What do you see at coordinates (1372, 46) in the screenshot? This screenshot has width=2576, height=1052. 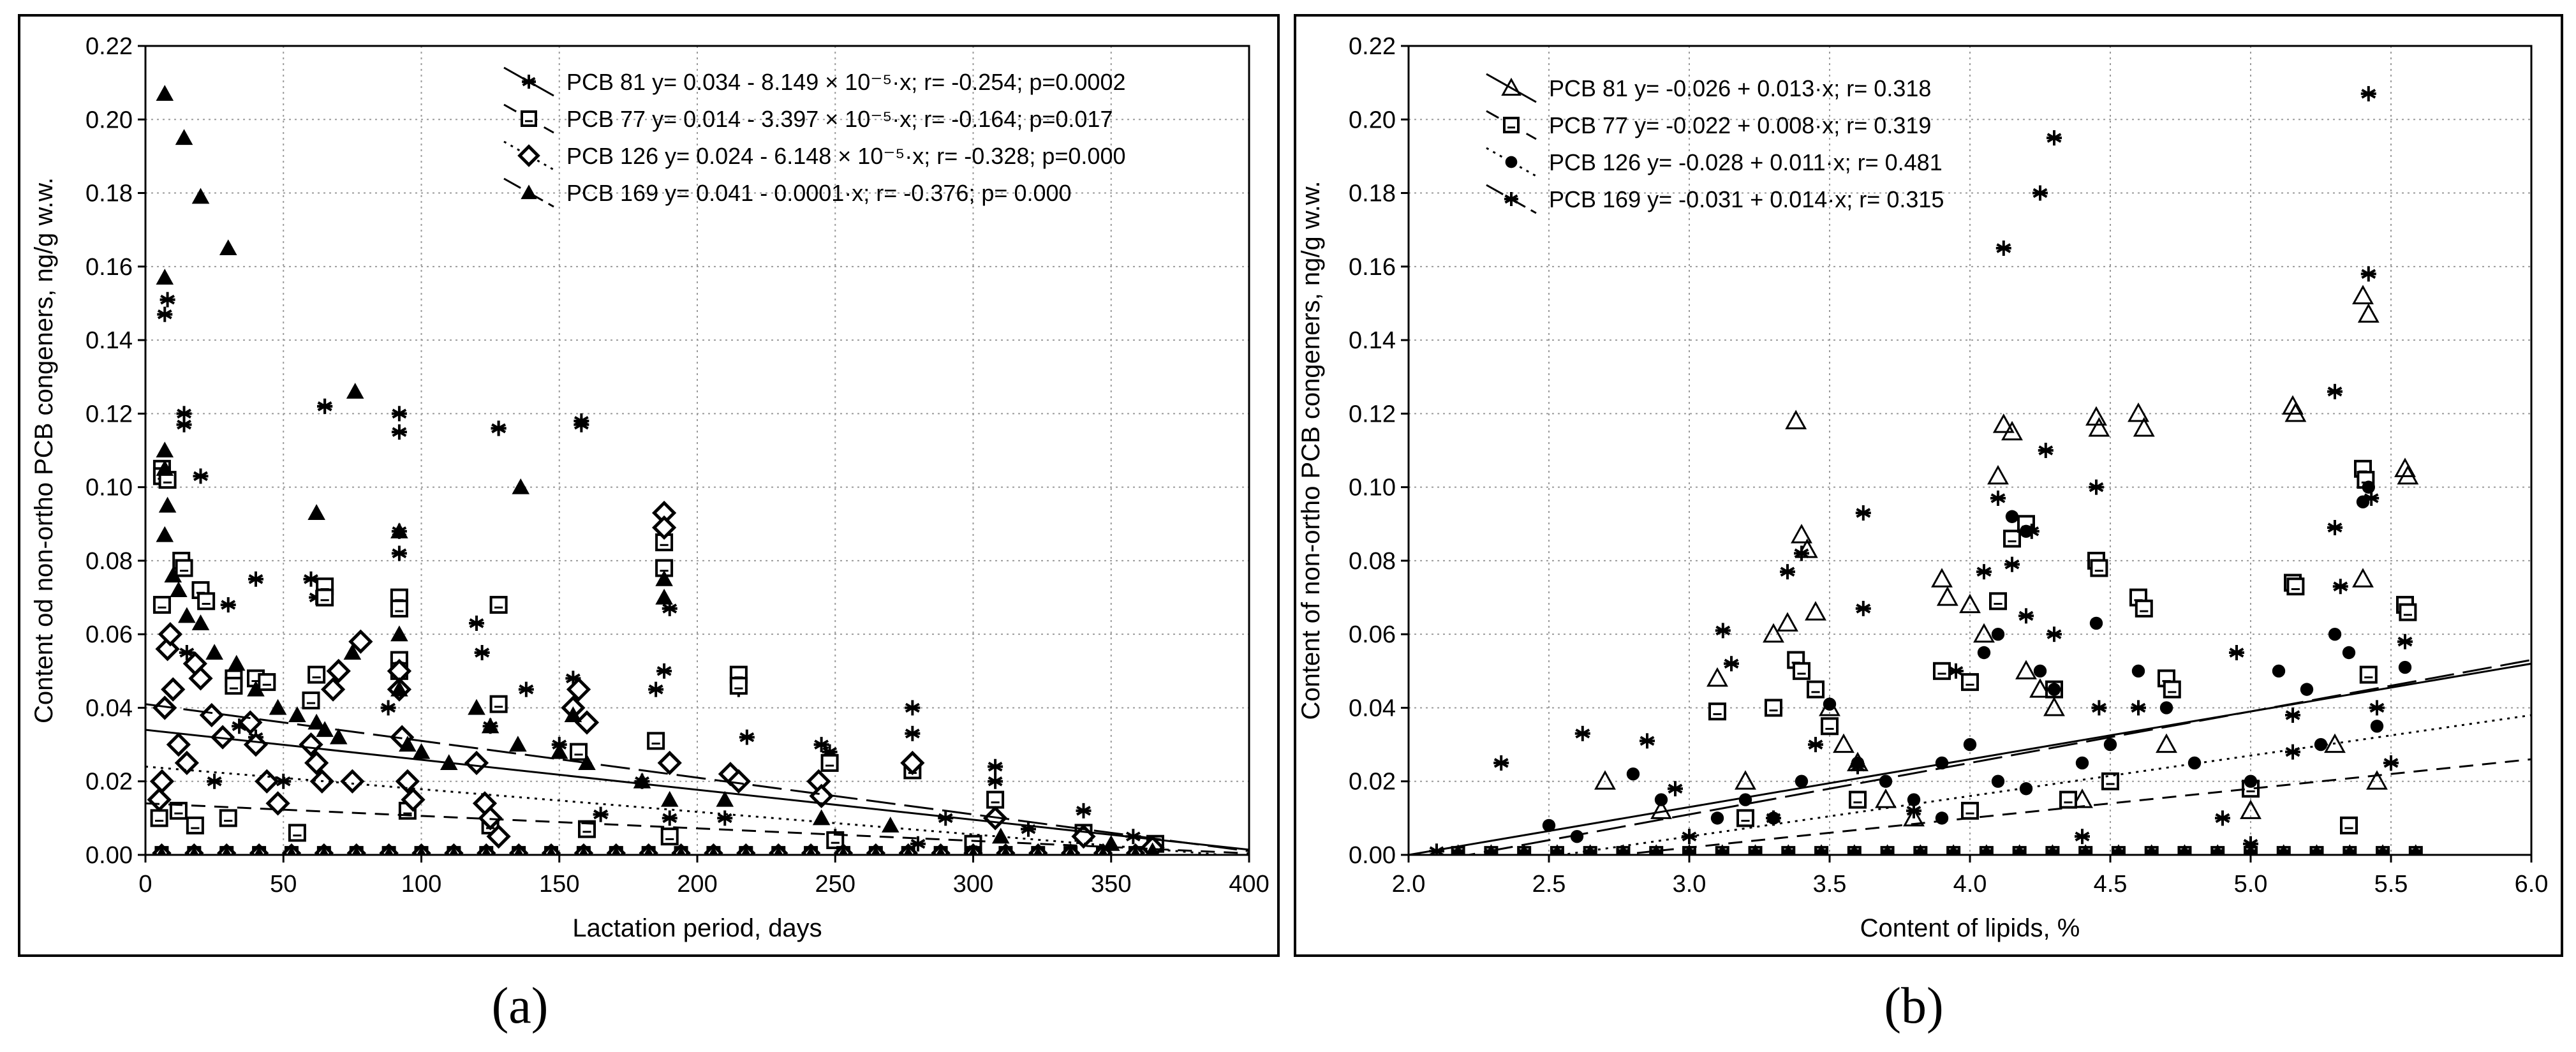 I see `y-tick-label: 0.22` at bounding box center [1372, 46].